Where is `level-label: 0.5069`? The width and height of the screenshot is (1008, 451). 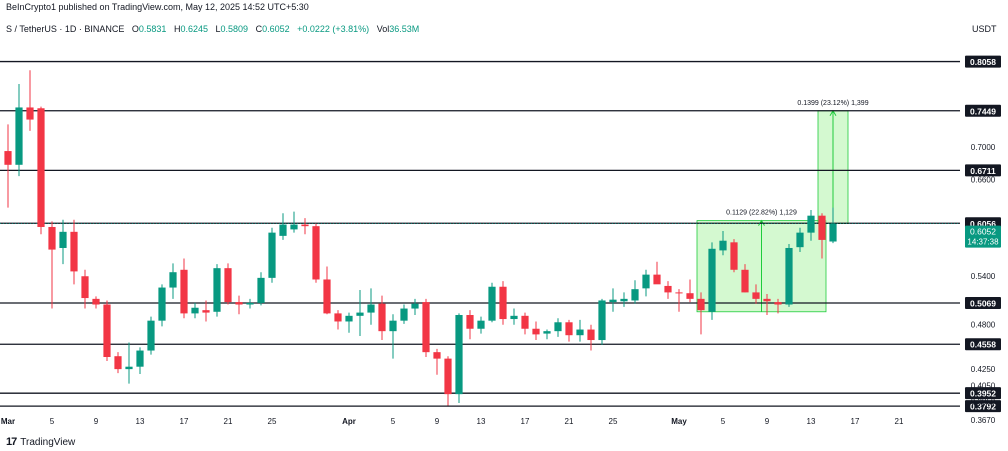 level-label: 0.5069 is located at coordinates (983, 303).